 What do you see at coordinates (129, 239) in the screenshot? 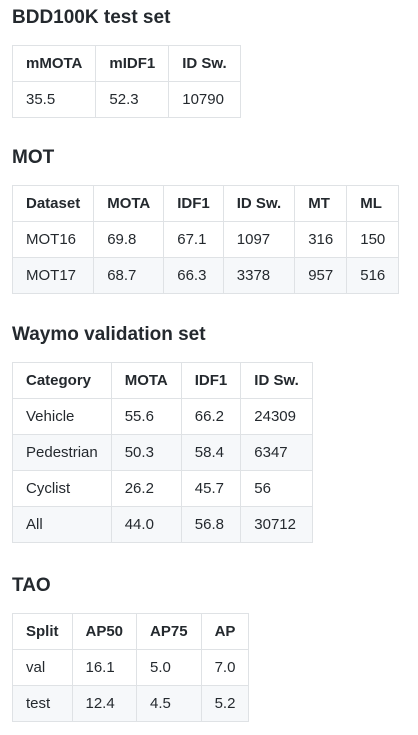
I see `table-cell: 69.8` at bounding box center [129, 239].